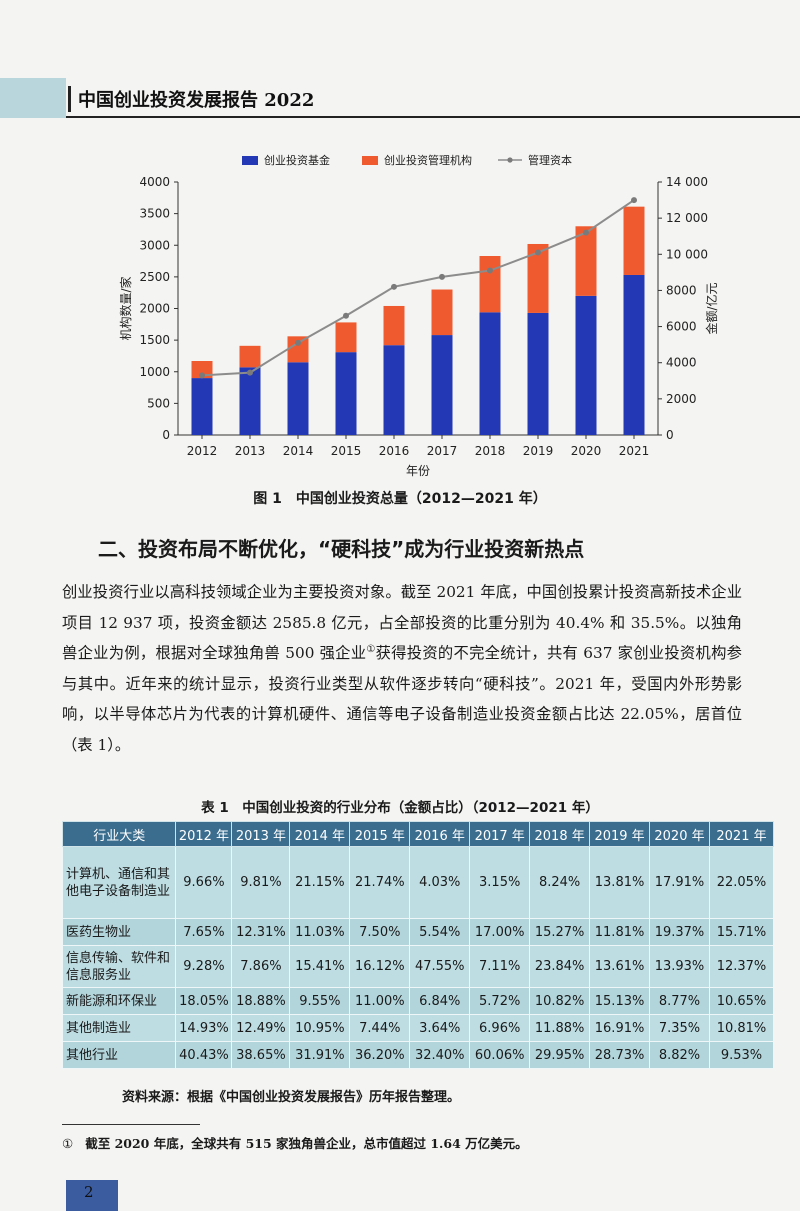  Describe the element at coordinates (500, 1001) in the screenshot. I see `share-cell: 5.72%` at that location.